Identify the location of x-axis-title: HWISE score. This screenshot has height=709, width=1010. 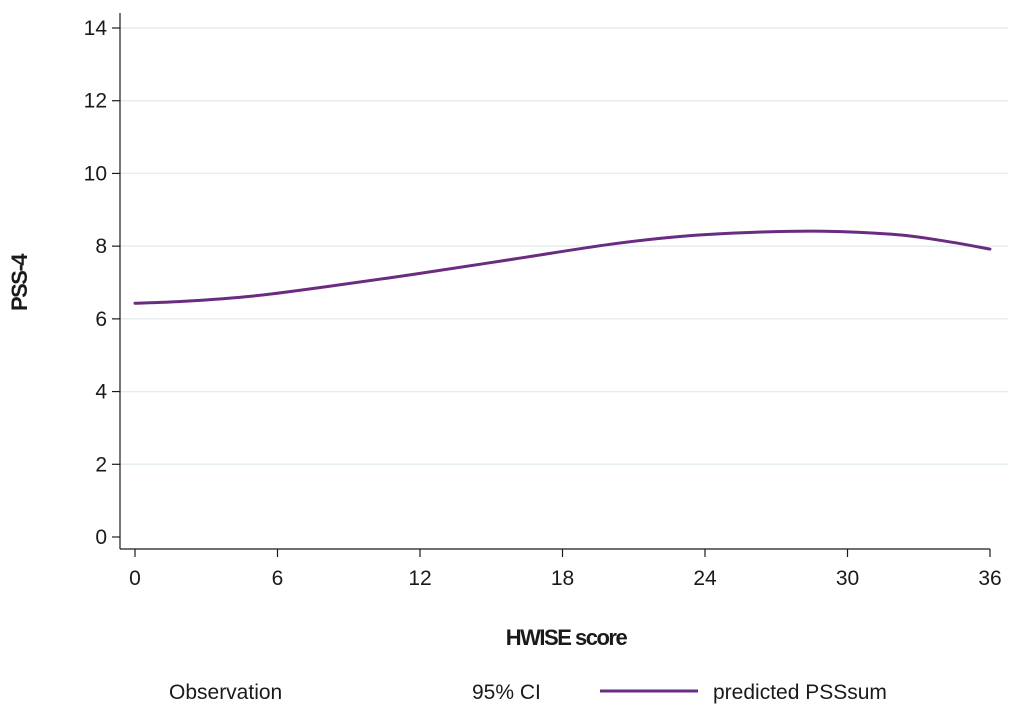
(567, 637).